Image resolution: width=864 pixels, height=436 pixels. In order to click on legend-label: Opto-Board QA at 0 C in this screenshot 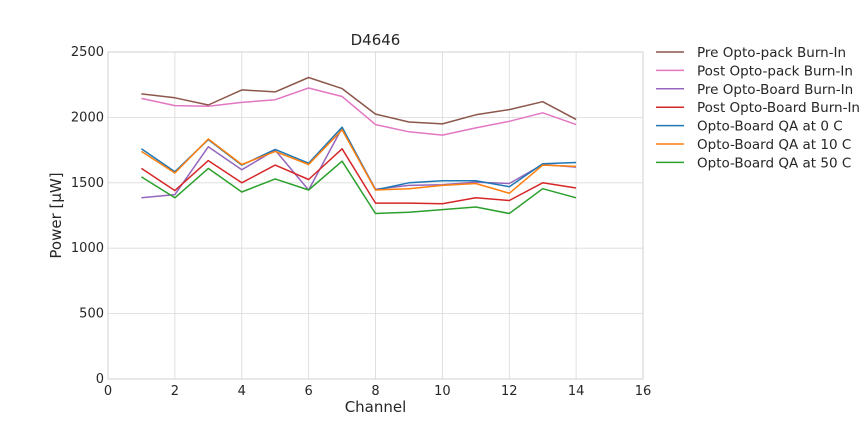, I will do `click(770, 127)`.